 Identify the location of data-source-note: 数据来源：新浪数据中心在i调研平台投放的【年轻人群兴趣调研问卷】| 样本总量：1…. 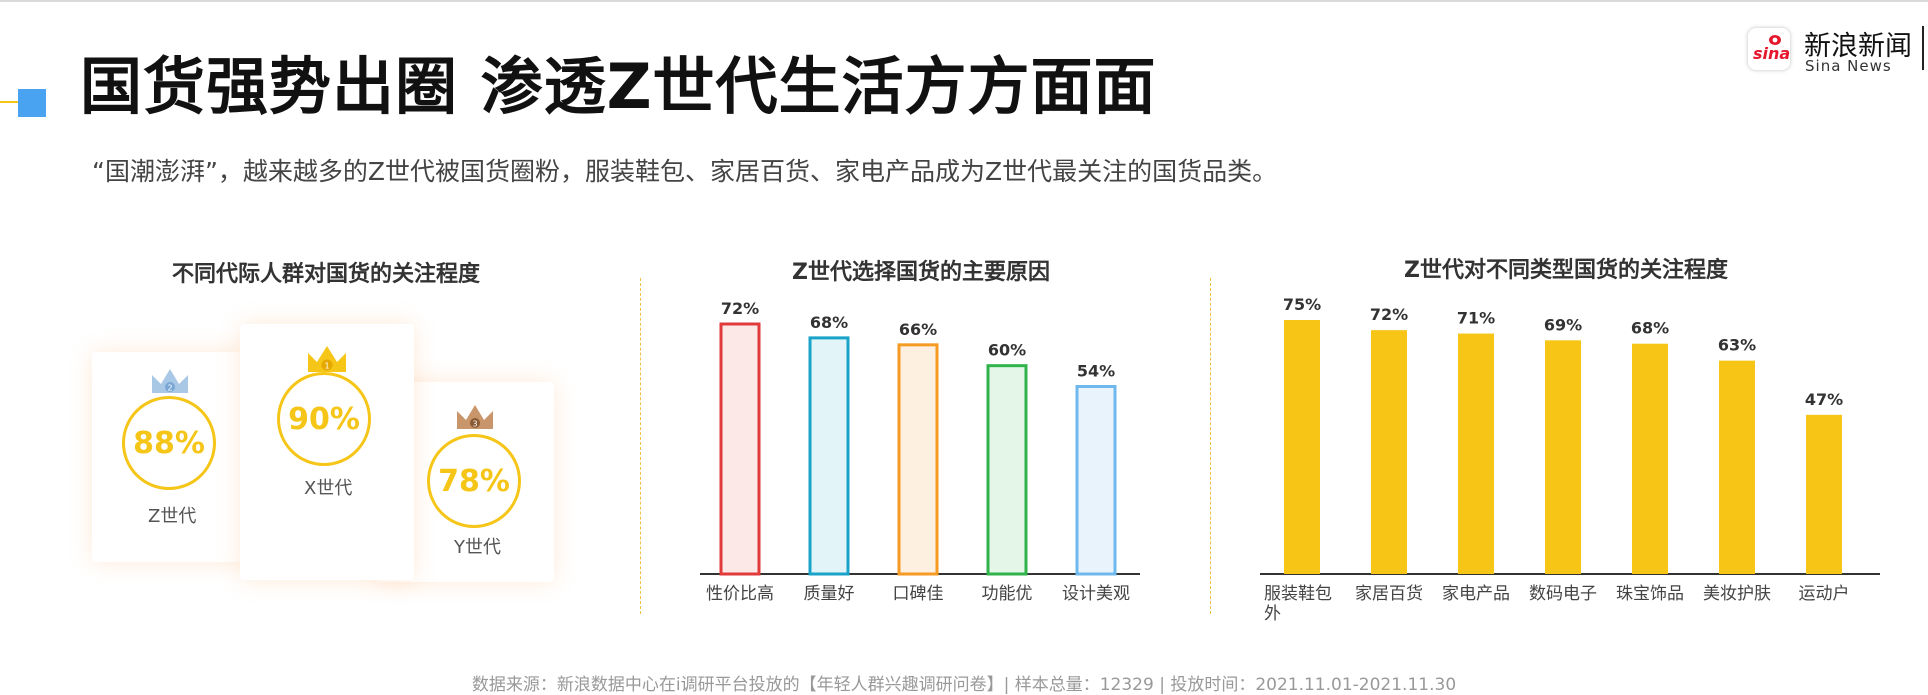
(964, 685).